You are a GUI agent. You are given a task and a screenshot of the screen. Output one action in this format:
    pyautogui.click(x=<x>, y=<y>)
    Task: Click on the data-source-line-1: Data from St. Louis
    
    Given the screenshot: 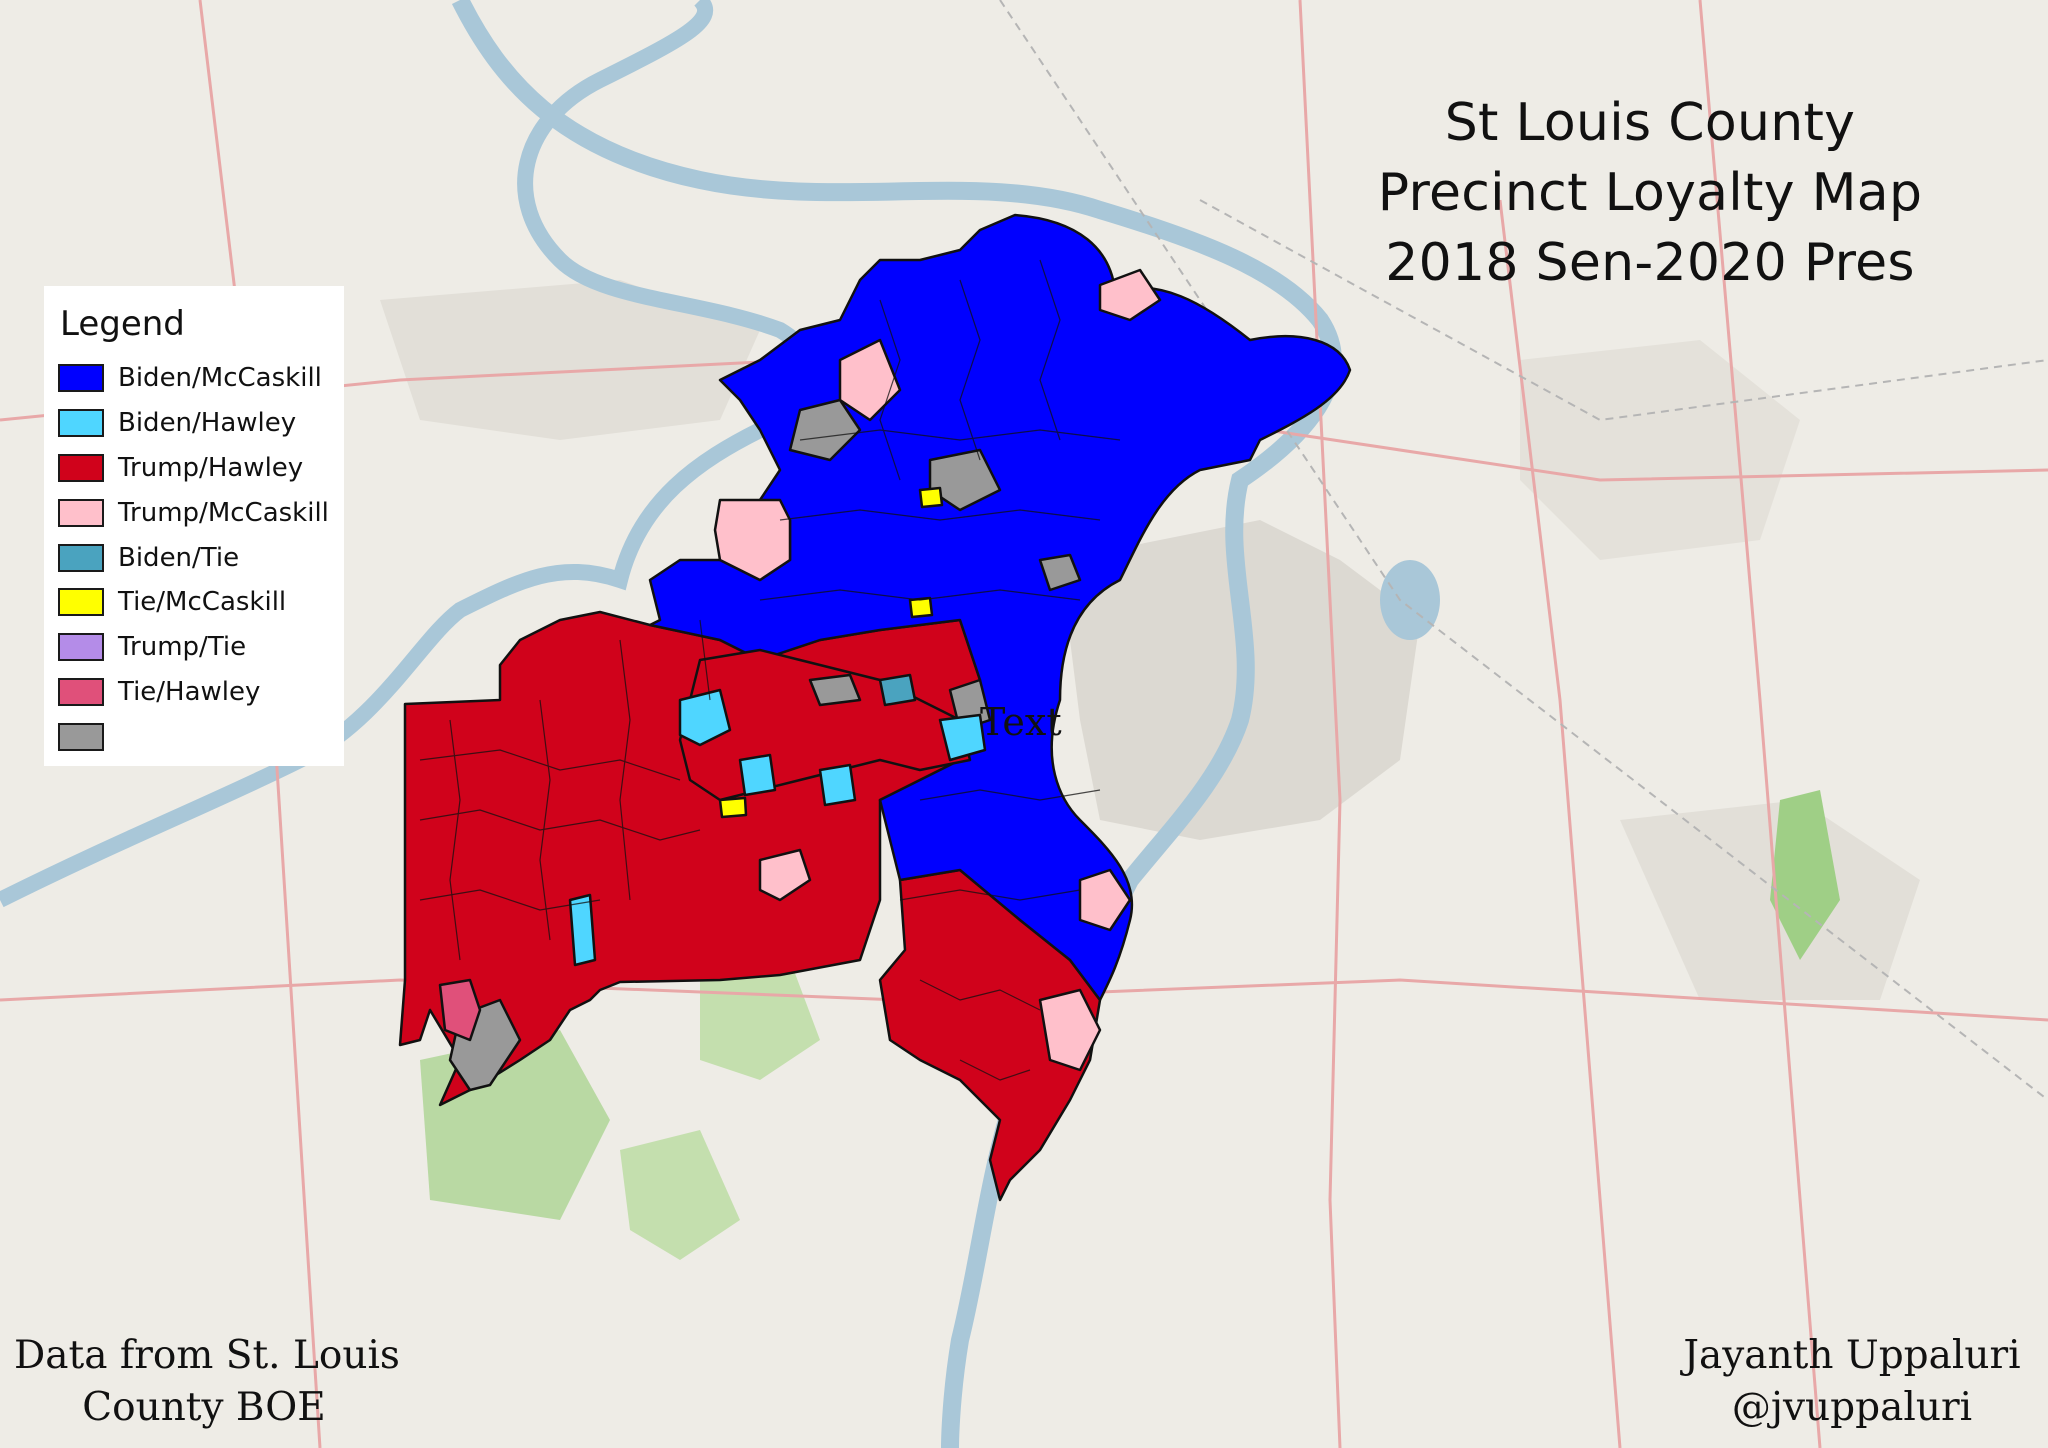 What is the action you would take?
    pyautogui.click(x=207, y=1355)
    